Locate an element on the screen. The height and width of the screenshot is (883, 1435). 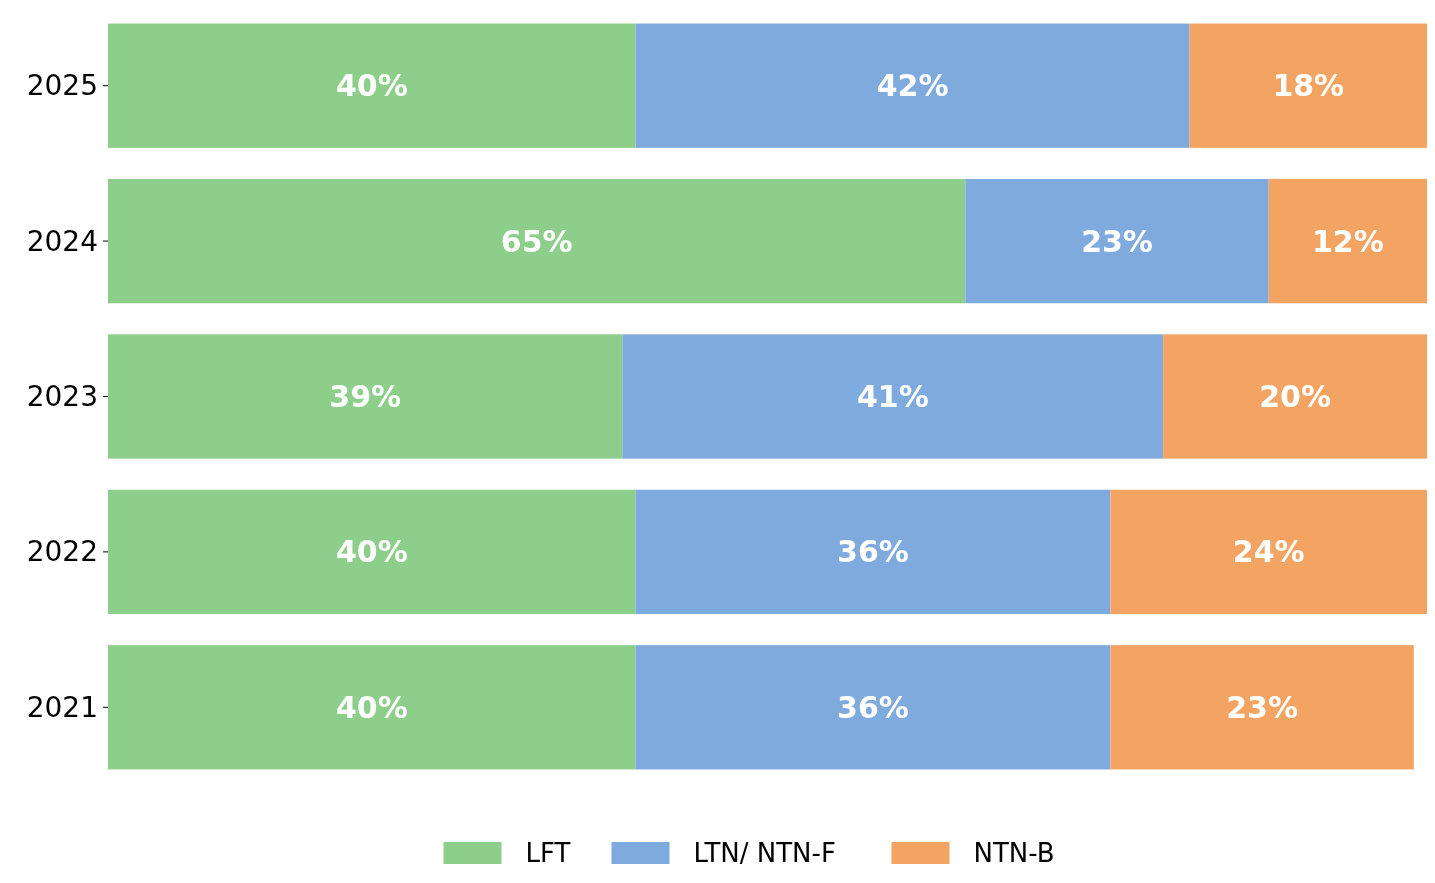
data-label: 24% is located at coordinates (1268, 552).